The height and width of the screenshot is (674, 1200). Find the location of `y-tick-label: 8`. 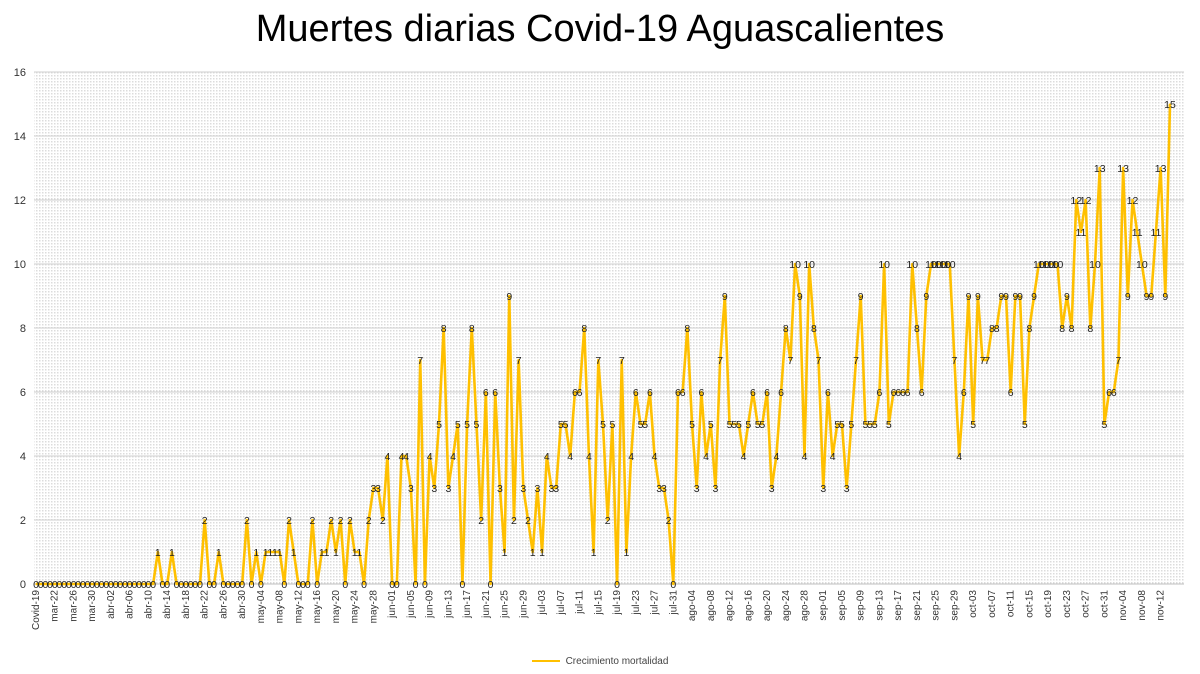

y-tick-label: 8 is located at coordinates (23, 329).